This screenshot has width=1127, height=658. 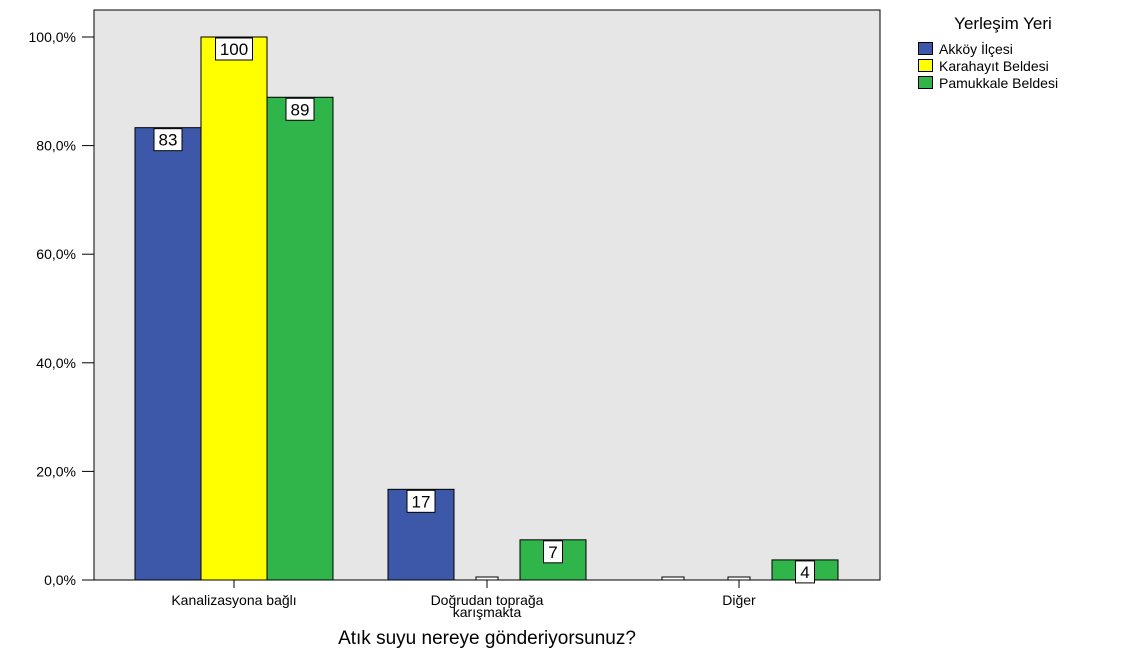 I want to click on y-tick-label: 20,0%, so click(x=56, y=471).